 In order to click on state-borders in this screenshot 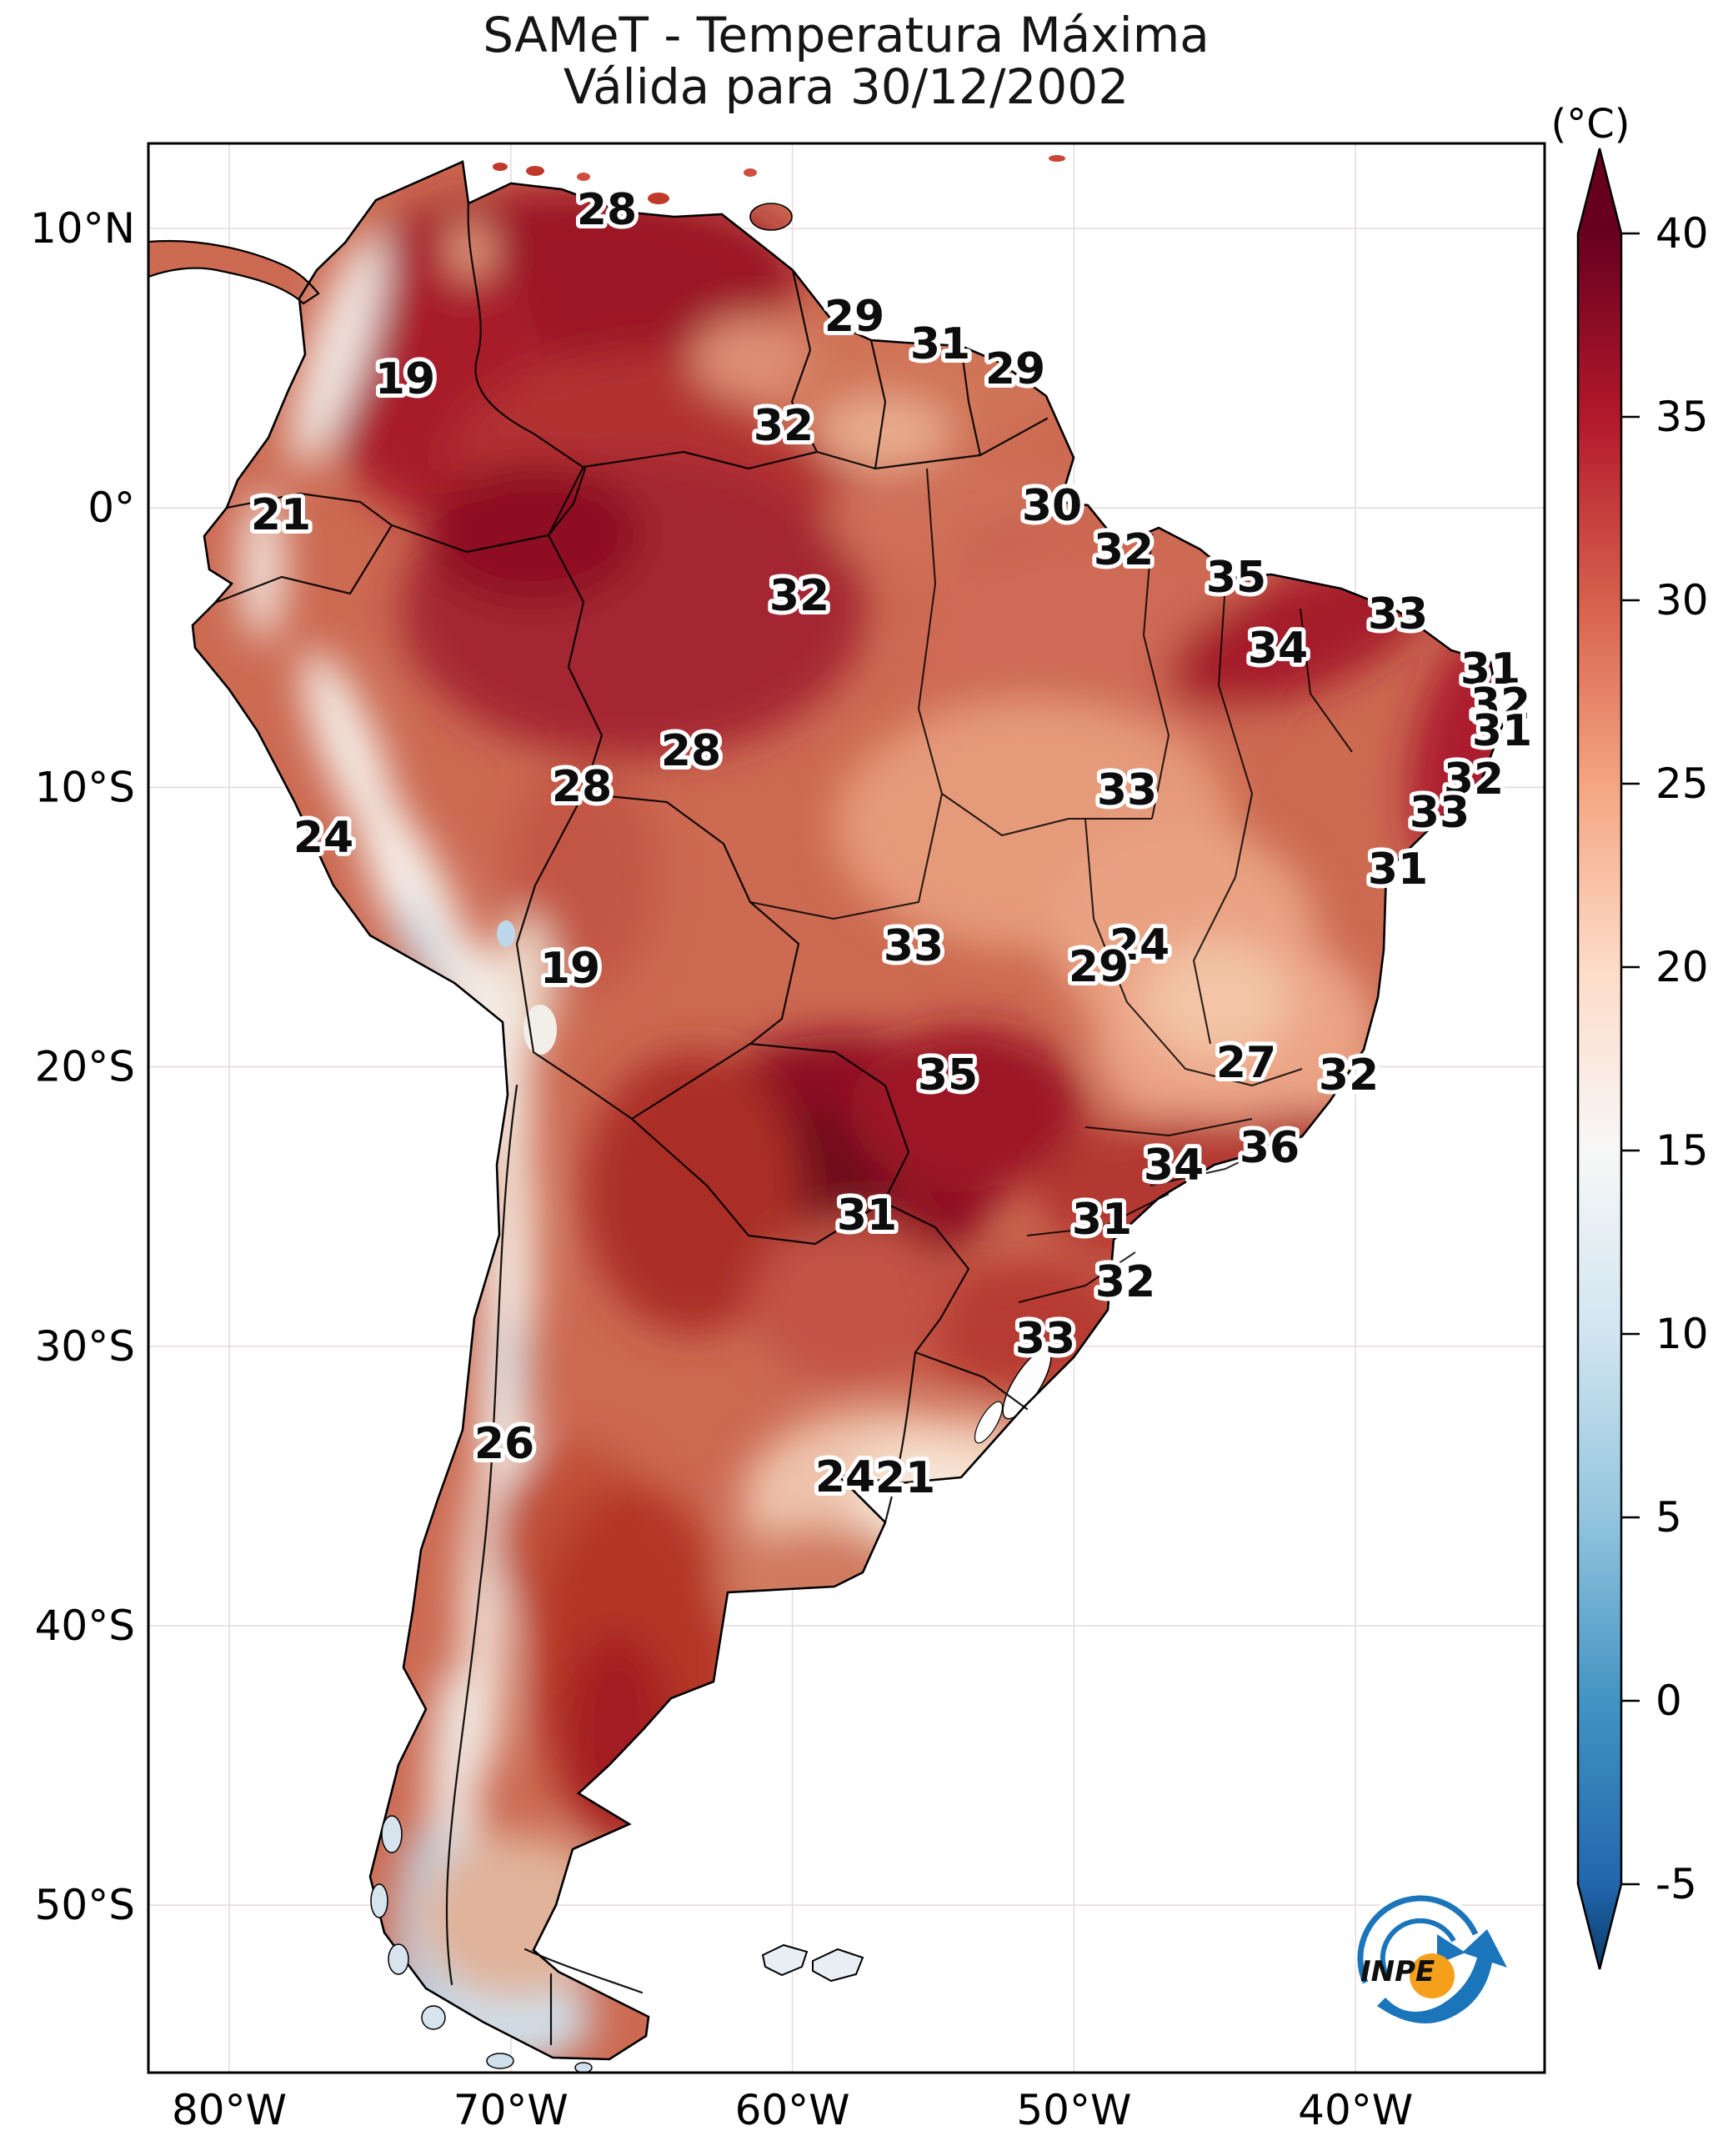, I will do `click(1051, 885)`.